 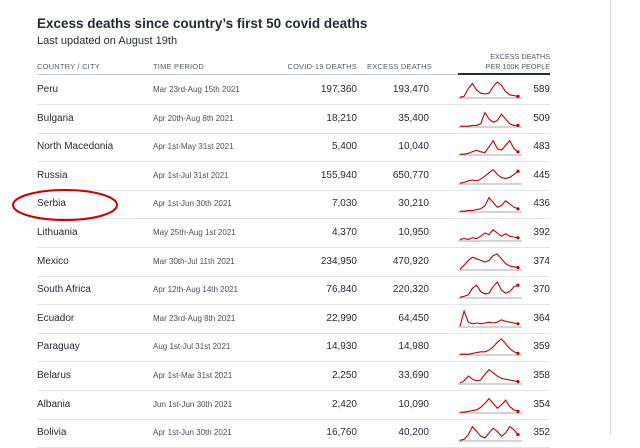 What do you see at coordinates (338, 175) in the screenshot?
I see `covid-deaths-cell: 155,940` at bounding box center [338, 175].